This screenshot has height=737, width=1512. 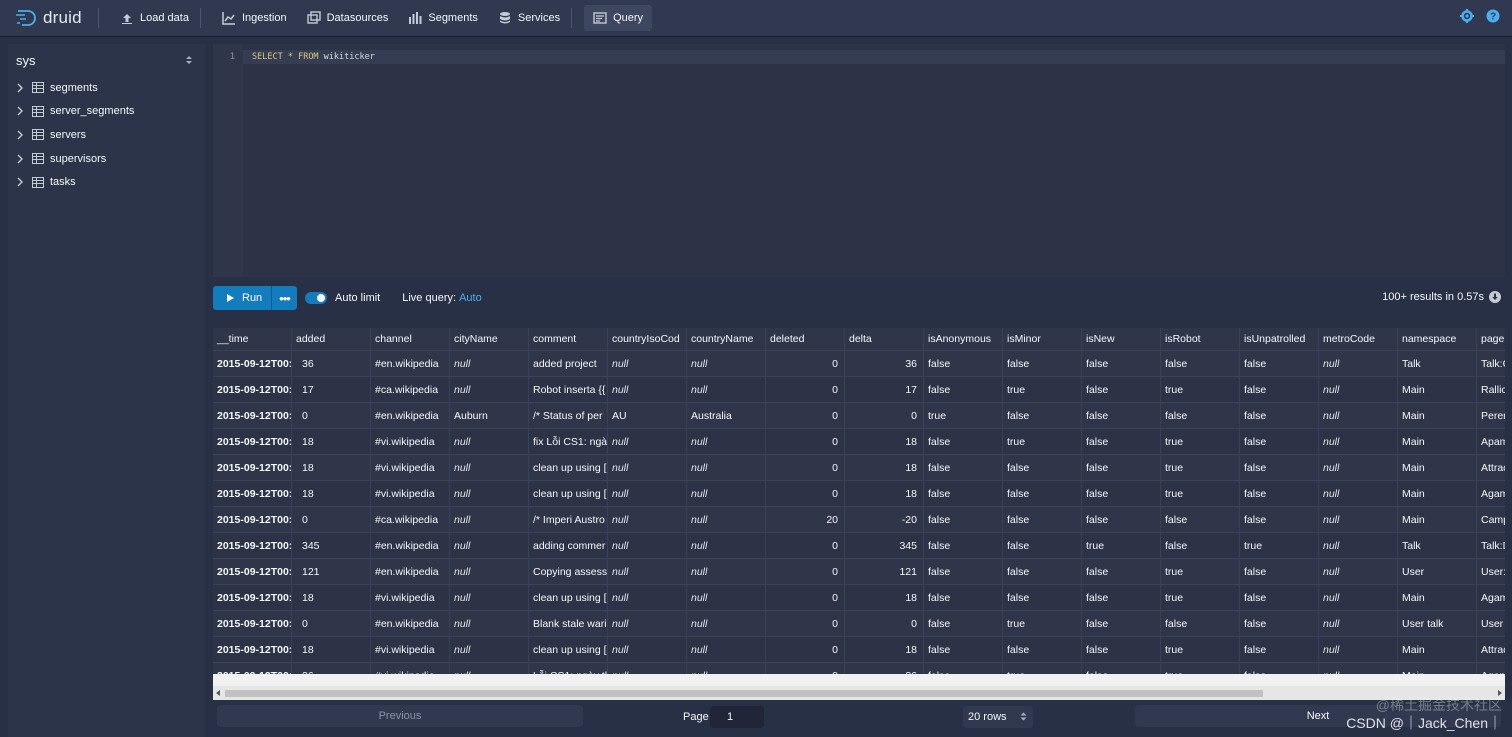 I want to click on nav-query: Query, so click(x=618, y=18).